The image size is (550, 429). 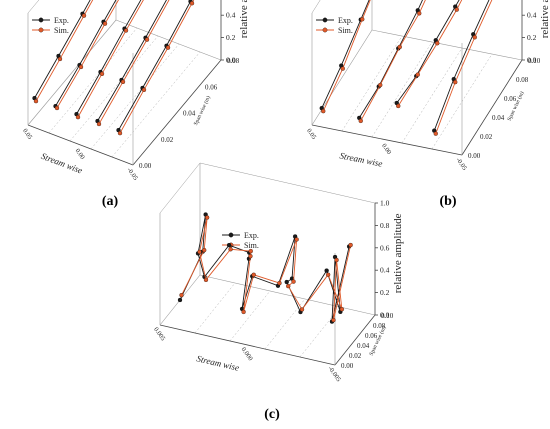 I want to click on floor-back-edge, so click(x=342, y=77).